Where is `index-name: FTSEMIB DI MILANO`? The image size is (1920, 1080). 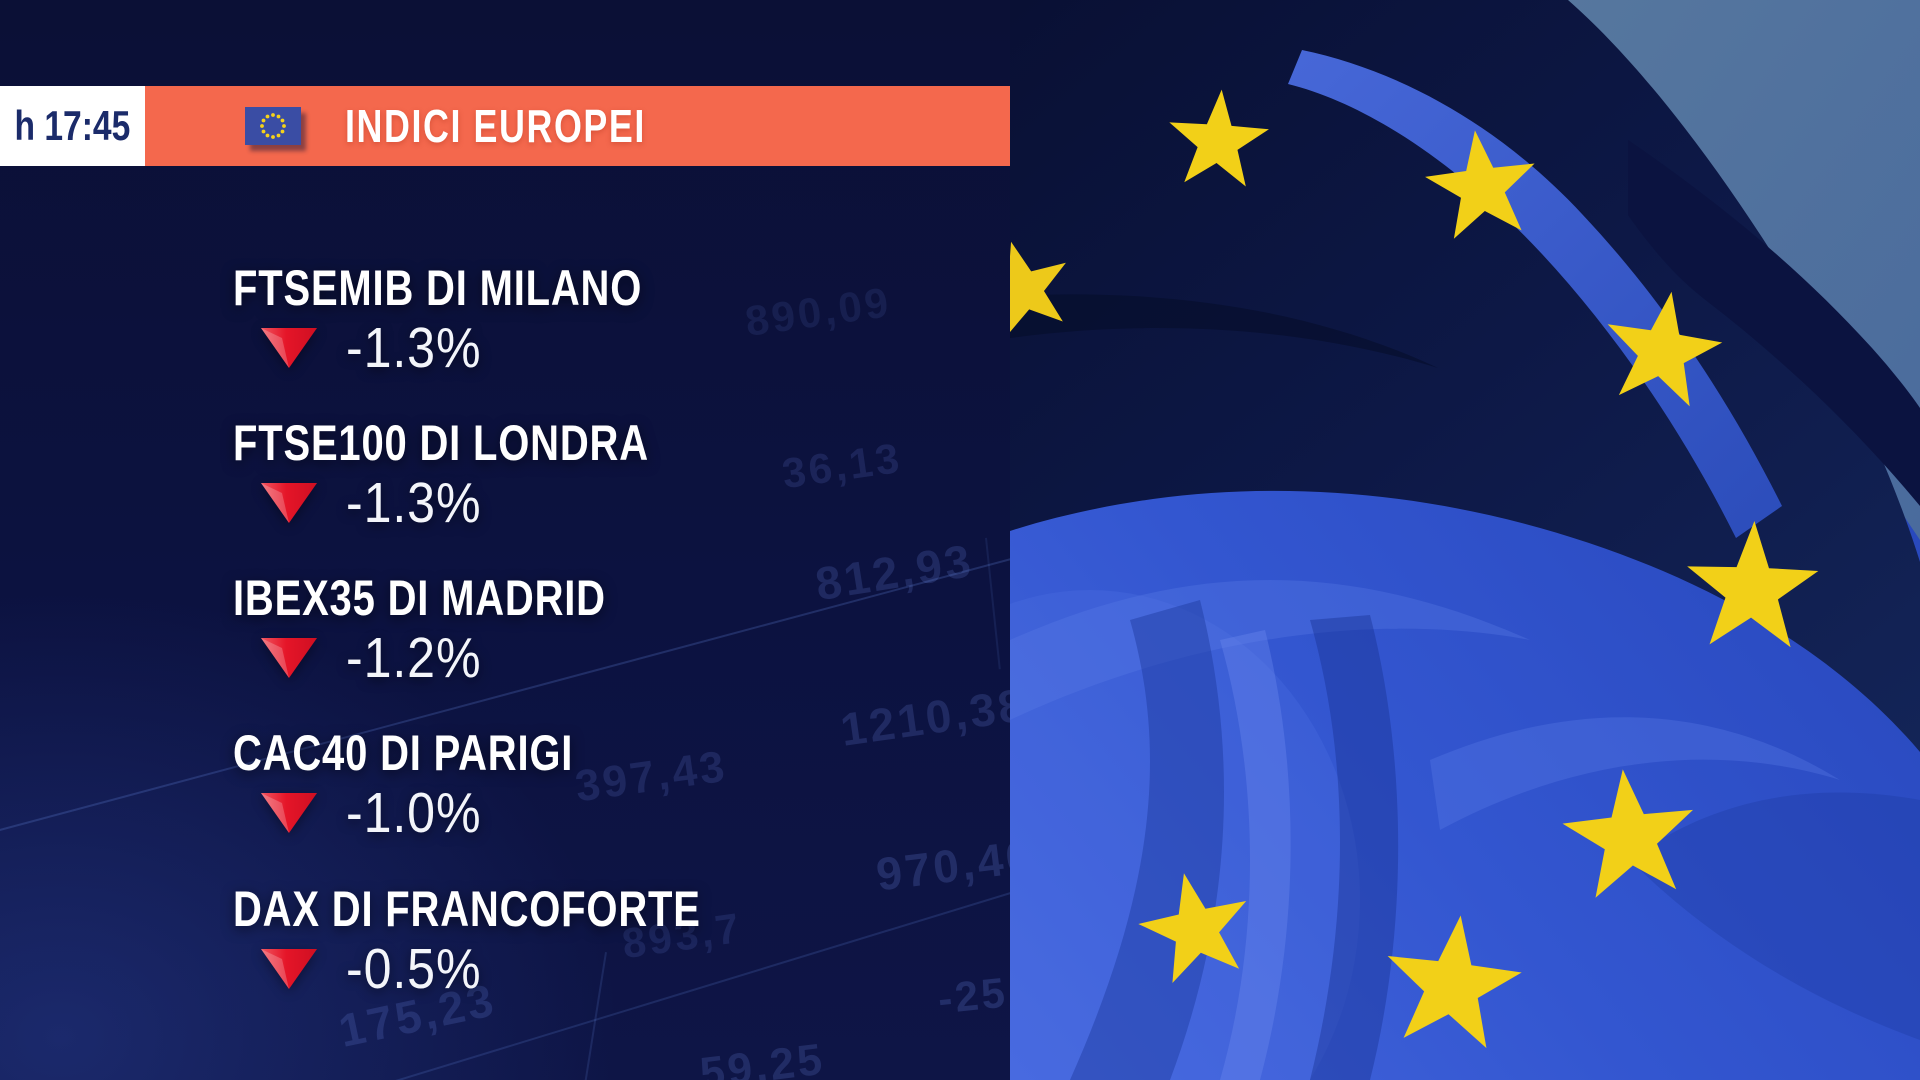 index-name: FTSEMIB DI MILANO is located at coordinates (438, 288).